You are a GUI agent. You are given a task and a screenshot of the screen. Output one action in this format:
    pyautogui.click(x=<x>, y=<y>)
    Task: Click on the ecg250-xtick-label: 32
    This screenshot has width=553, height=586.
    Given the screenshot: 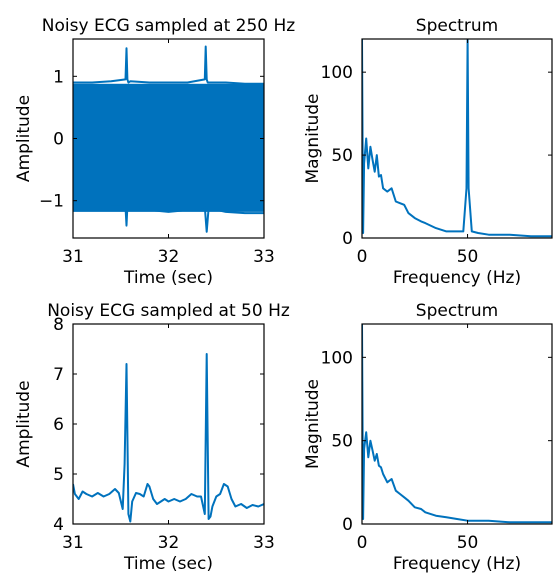 What is the action you would take?
    pyautogui.click(x=169, y=257)
    